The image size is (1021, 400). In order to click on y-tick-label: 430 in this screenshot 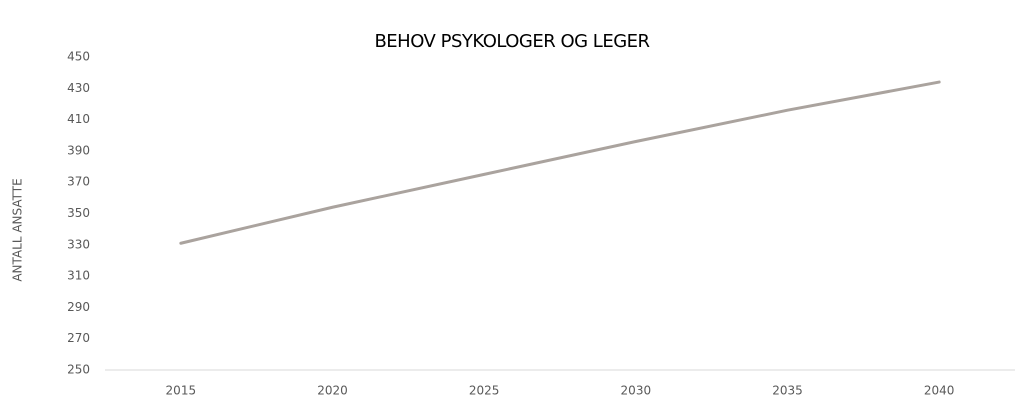, I will do `click(78, 88)`.